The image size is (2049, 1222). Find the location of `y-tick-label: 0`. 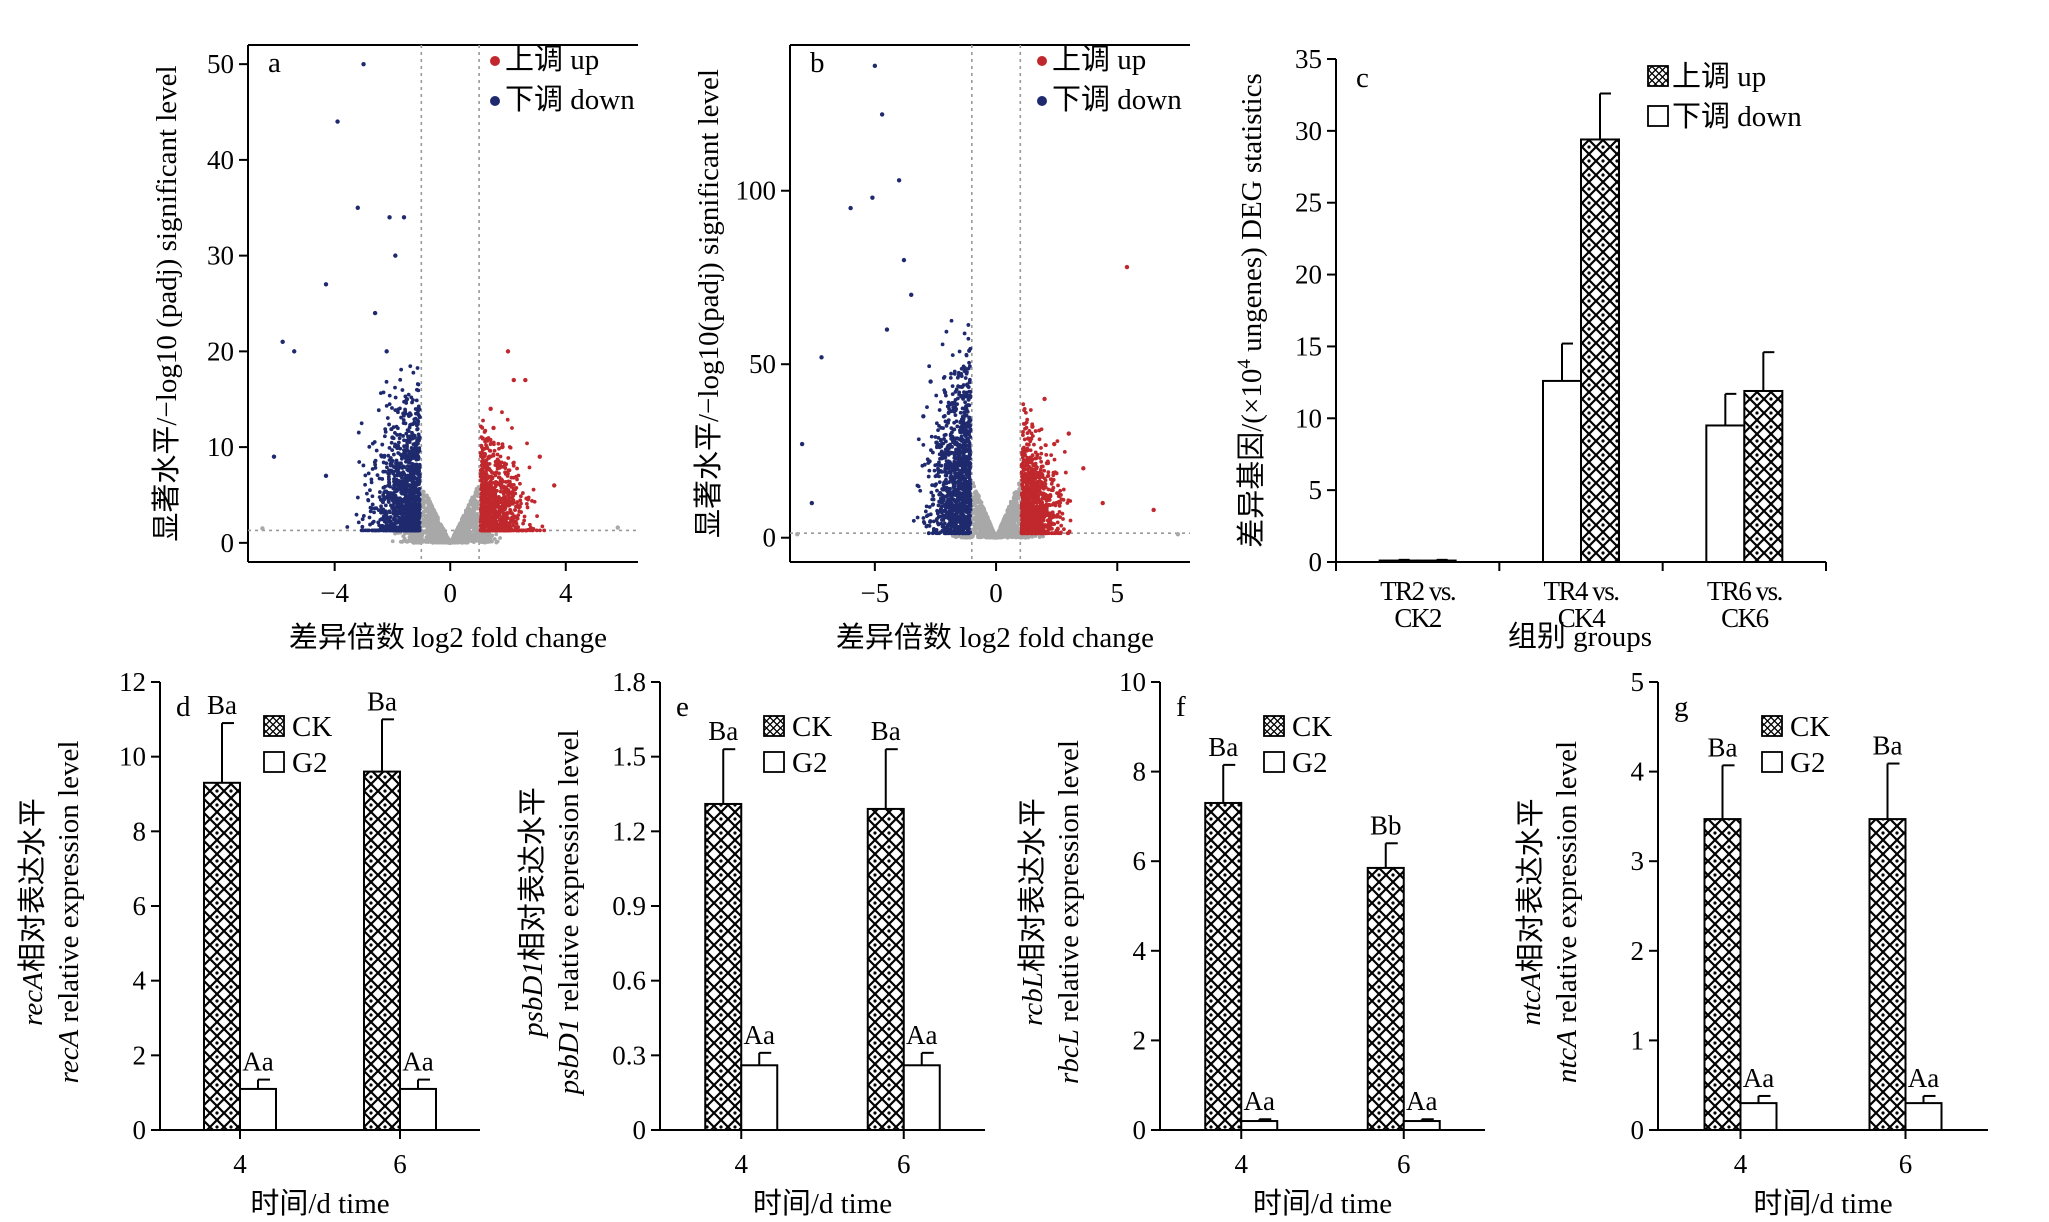

y-tick-label: 0 is located at coordinates (228, 543).